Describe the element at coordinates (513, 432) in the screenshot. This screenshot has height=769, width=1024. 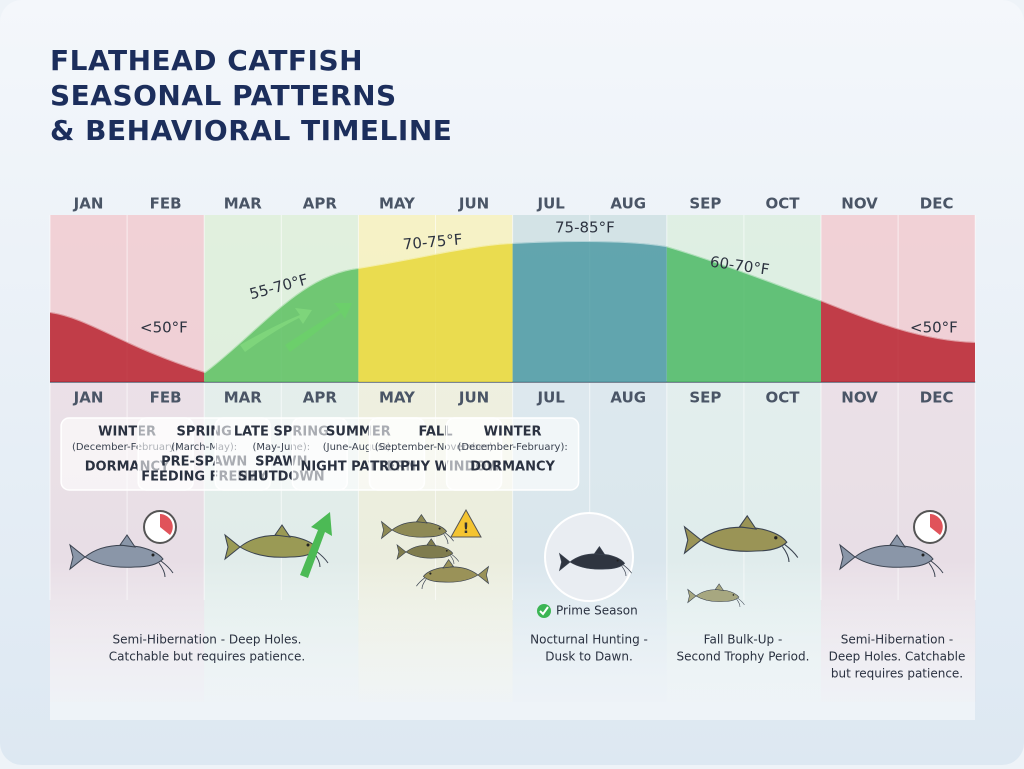
I see `season-name: WINTER` at that location.